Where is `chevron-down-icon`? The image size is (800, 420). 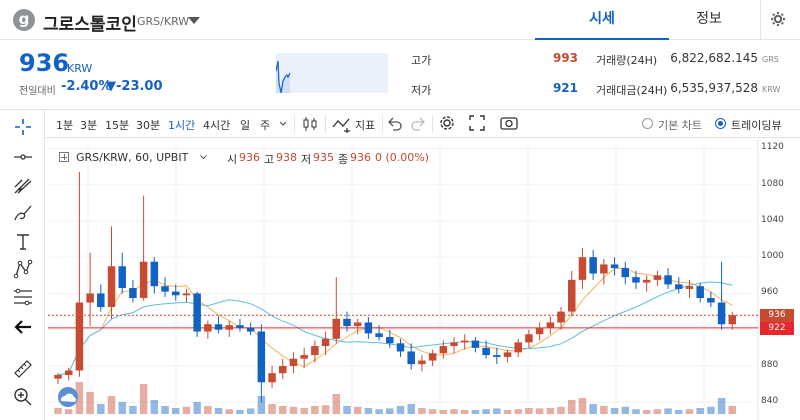 chevron-down-icon is located at coordinates (283, 124).